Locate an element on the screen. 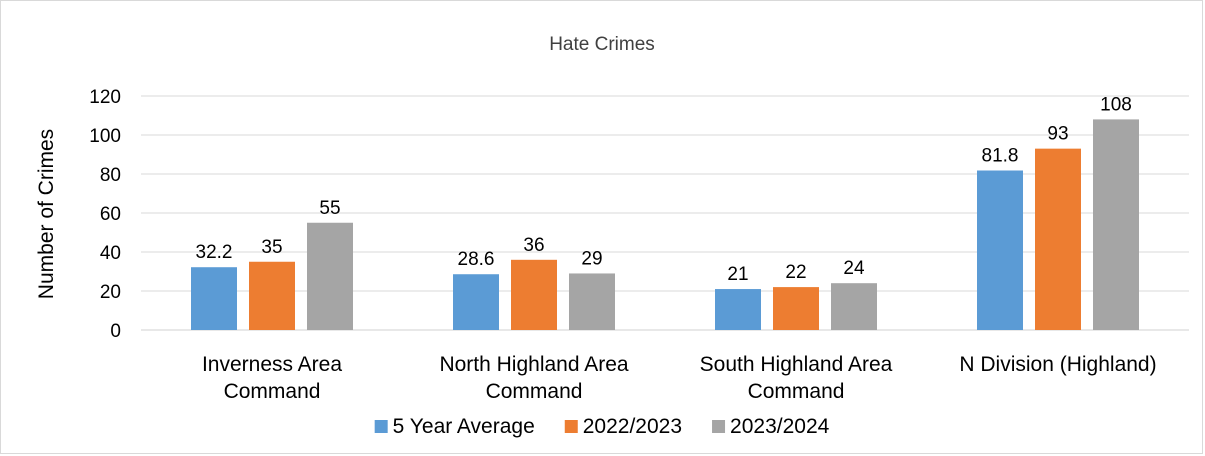 The image size is (1205, 456). y-tick-label: 20 is located at coordinates (110, 292).